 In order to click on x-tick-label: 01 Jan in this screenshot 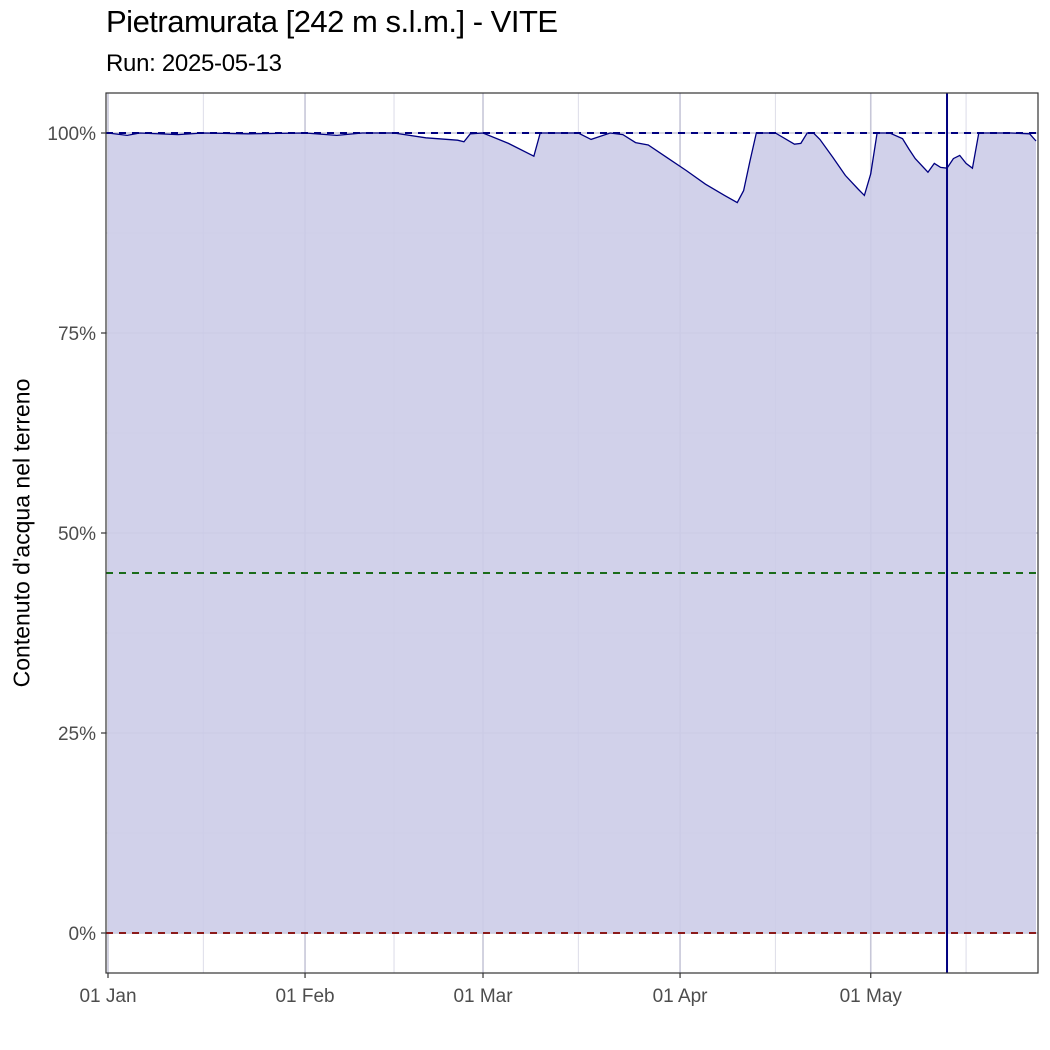, I will do `click(107, 996)`.